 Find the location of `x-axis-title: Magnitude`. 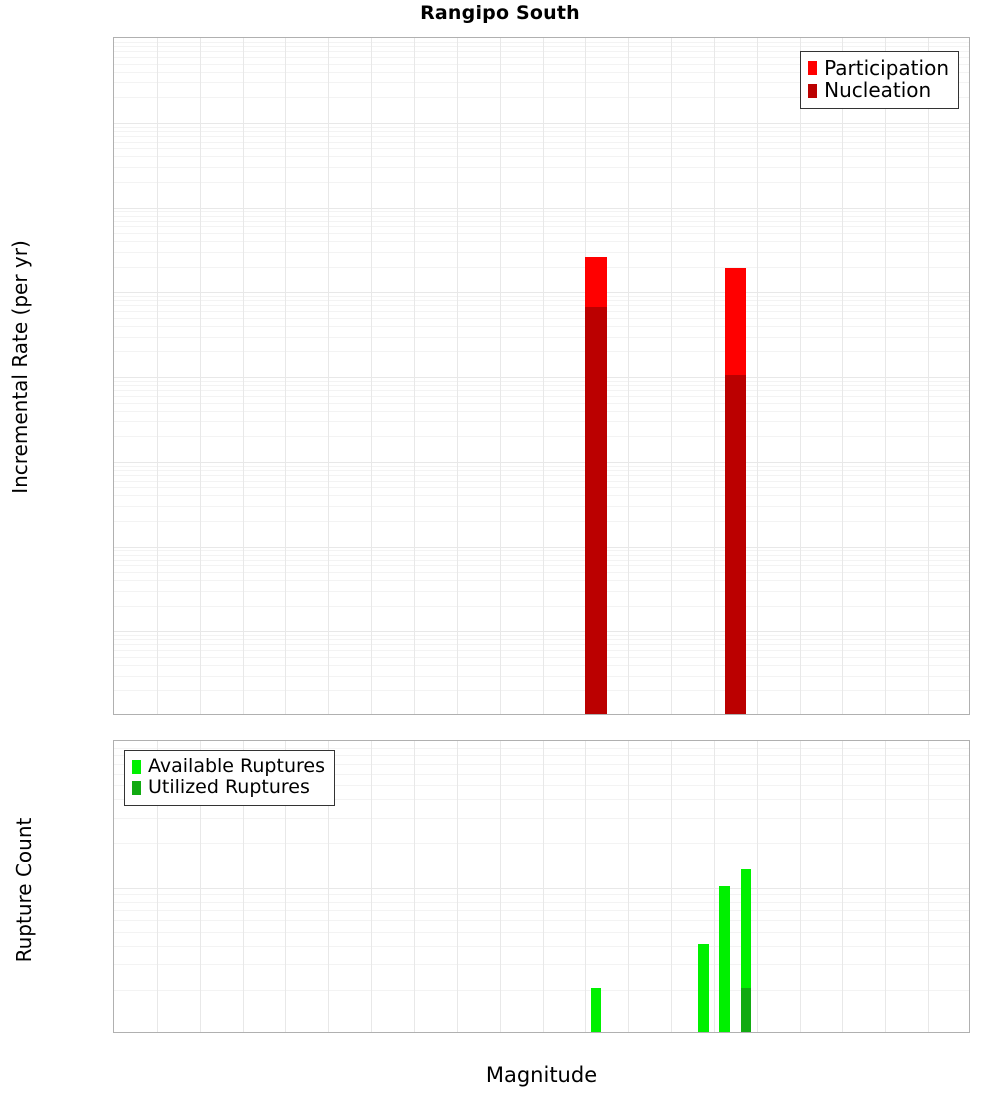

x-axis-title: Magnitude is located at coordinates (541, 1075).